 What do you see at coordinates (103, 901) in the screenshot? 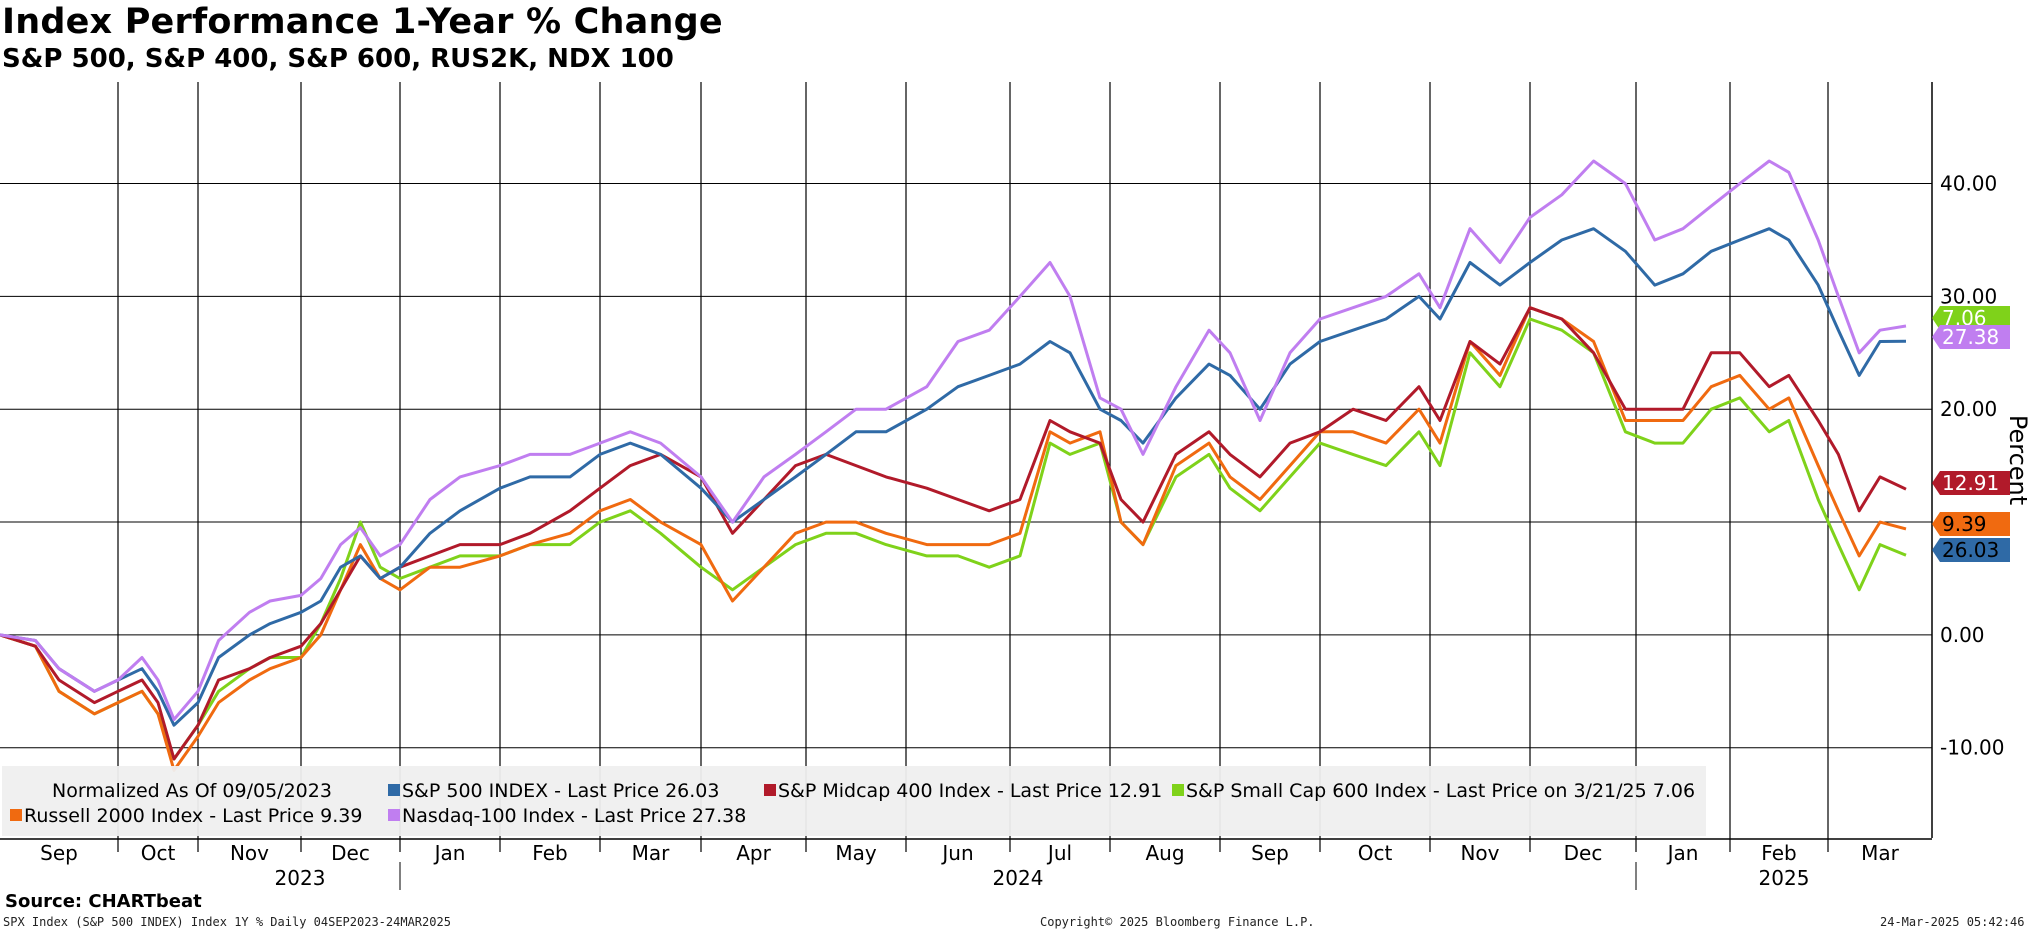
I see `source-note: Source: CHARTbeat` at bounding box center [103, 901].